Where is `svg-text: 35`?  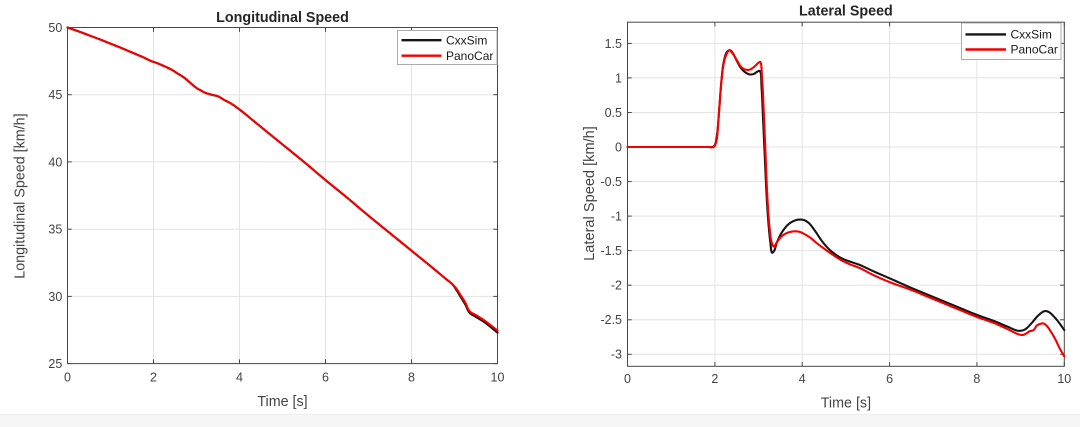 svg-text: 35 is located at coordinates (55, 230).